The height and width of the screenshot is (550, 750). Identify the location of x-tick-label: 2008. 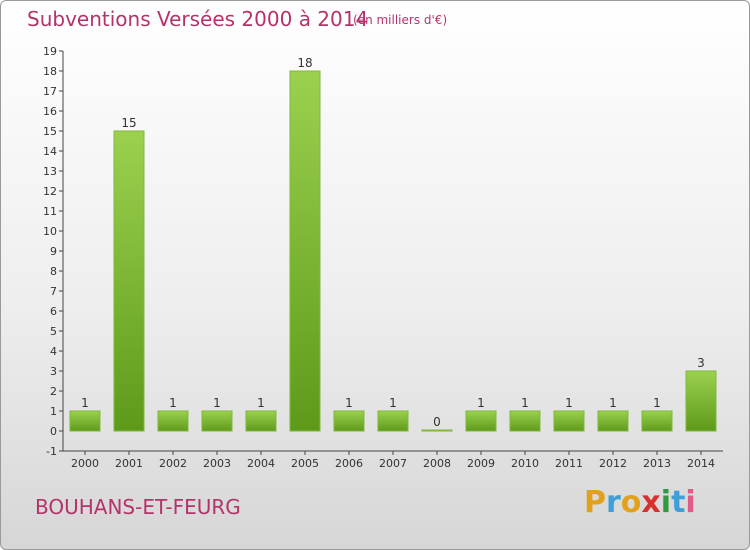
(437, 463).